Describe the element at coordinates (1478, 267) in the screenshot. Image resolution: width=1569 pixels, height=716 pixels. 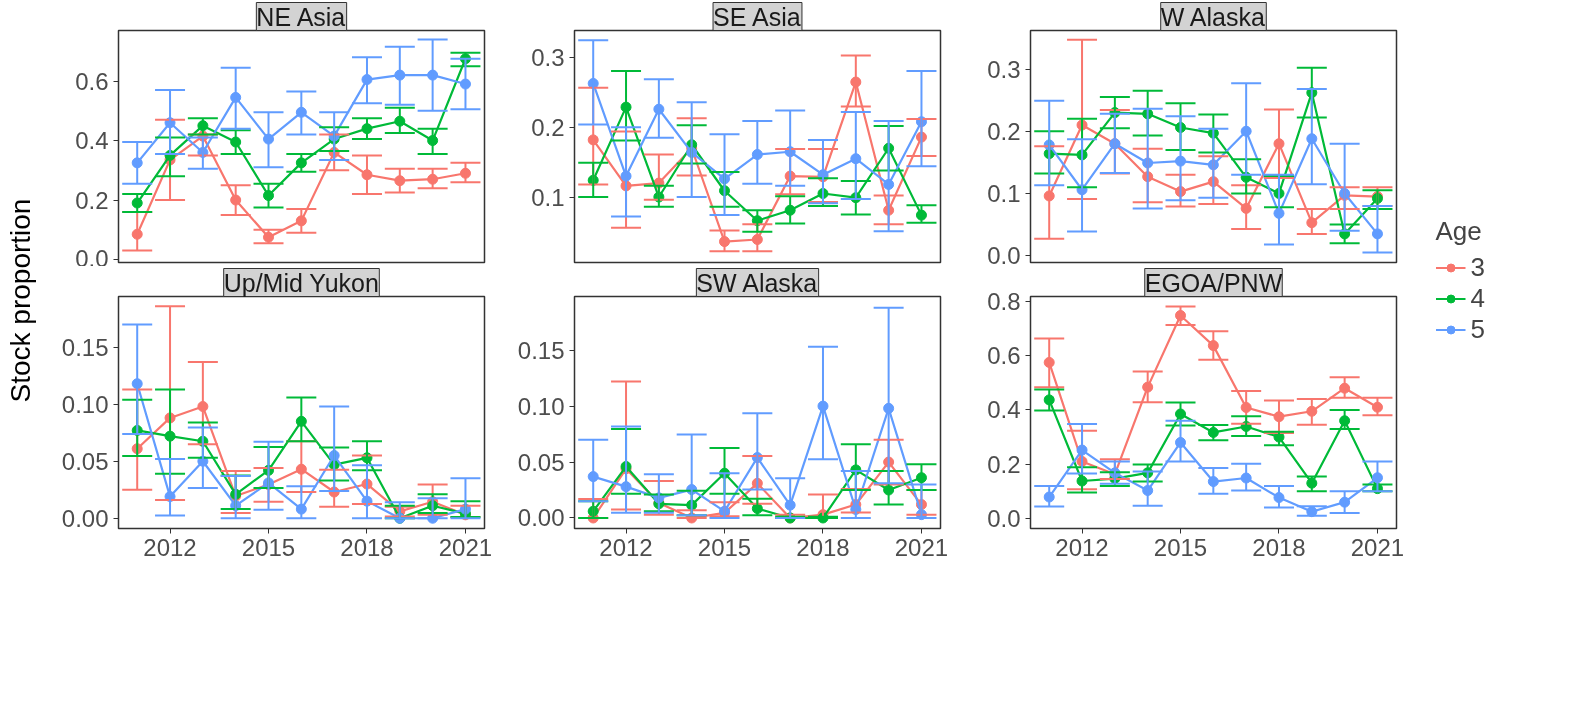
I see `legend-label: 3` at that location.